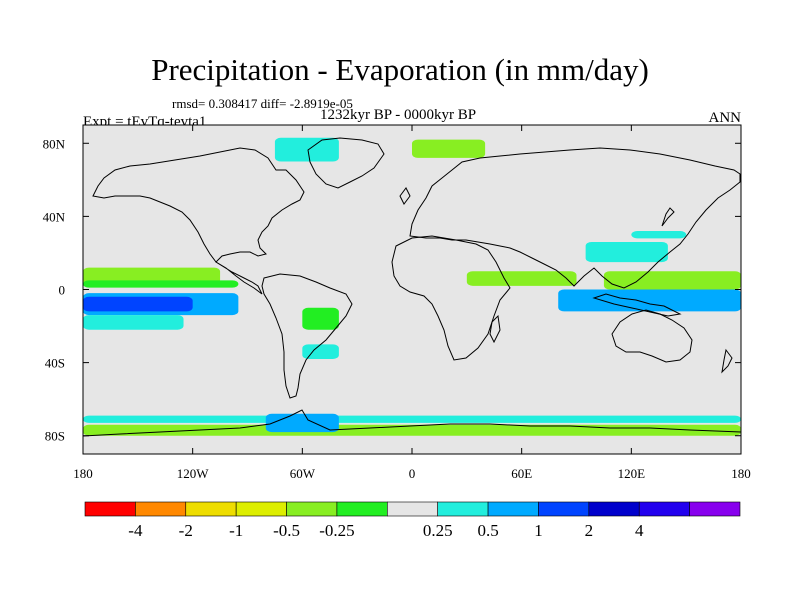  What do you see at coordinates (652, 336) in the screenshot?
I see `coastline-australia` at bounding box center [652, 336].